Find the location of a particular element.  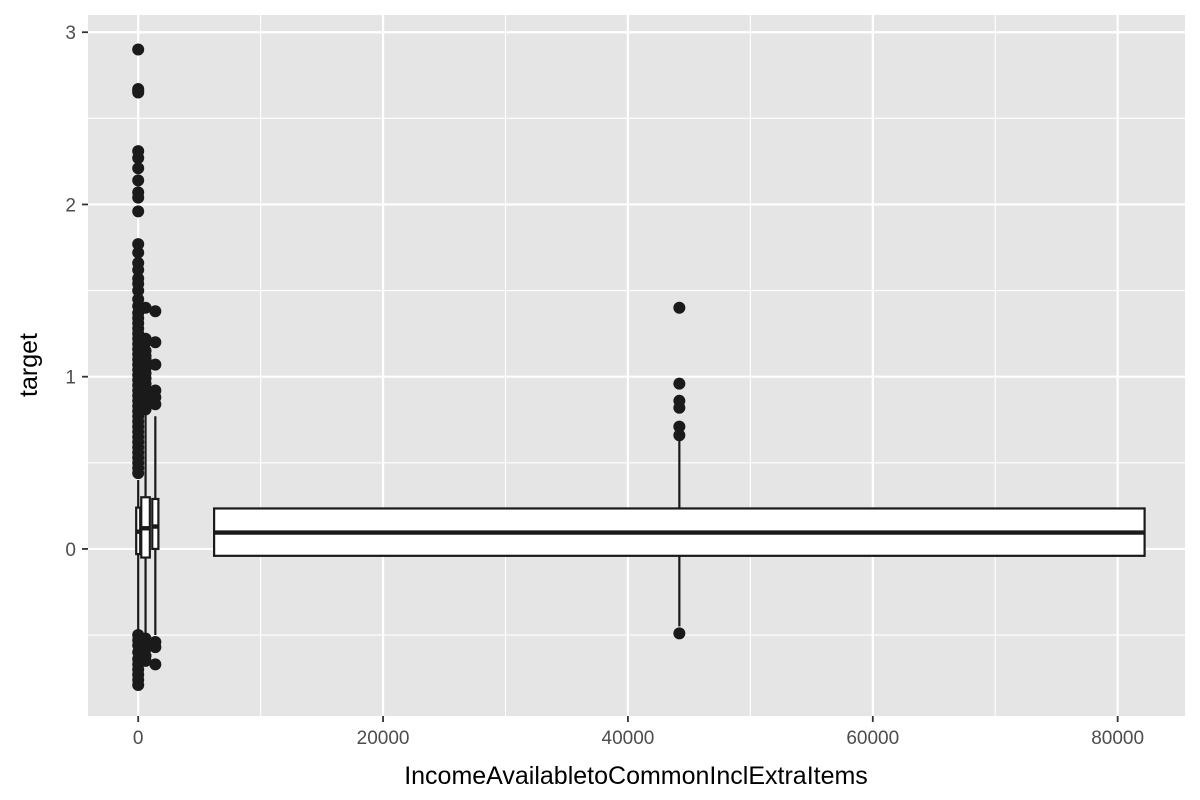

x-tick-label: 80000 is located at coordinates (1117, 738).